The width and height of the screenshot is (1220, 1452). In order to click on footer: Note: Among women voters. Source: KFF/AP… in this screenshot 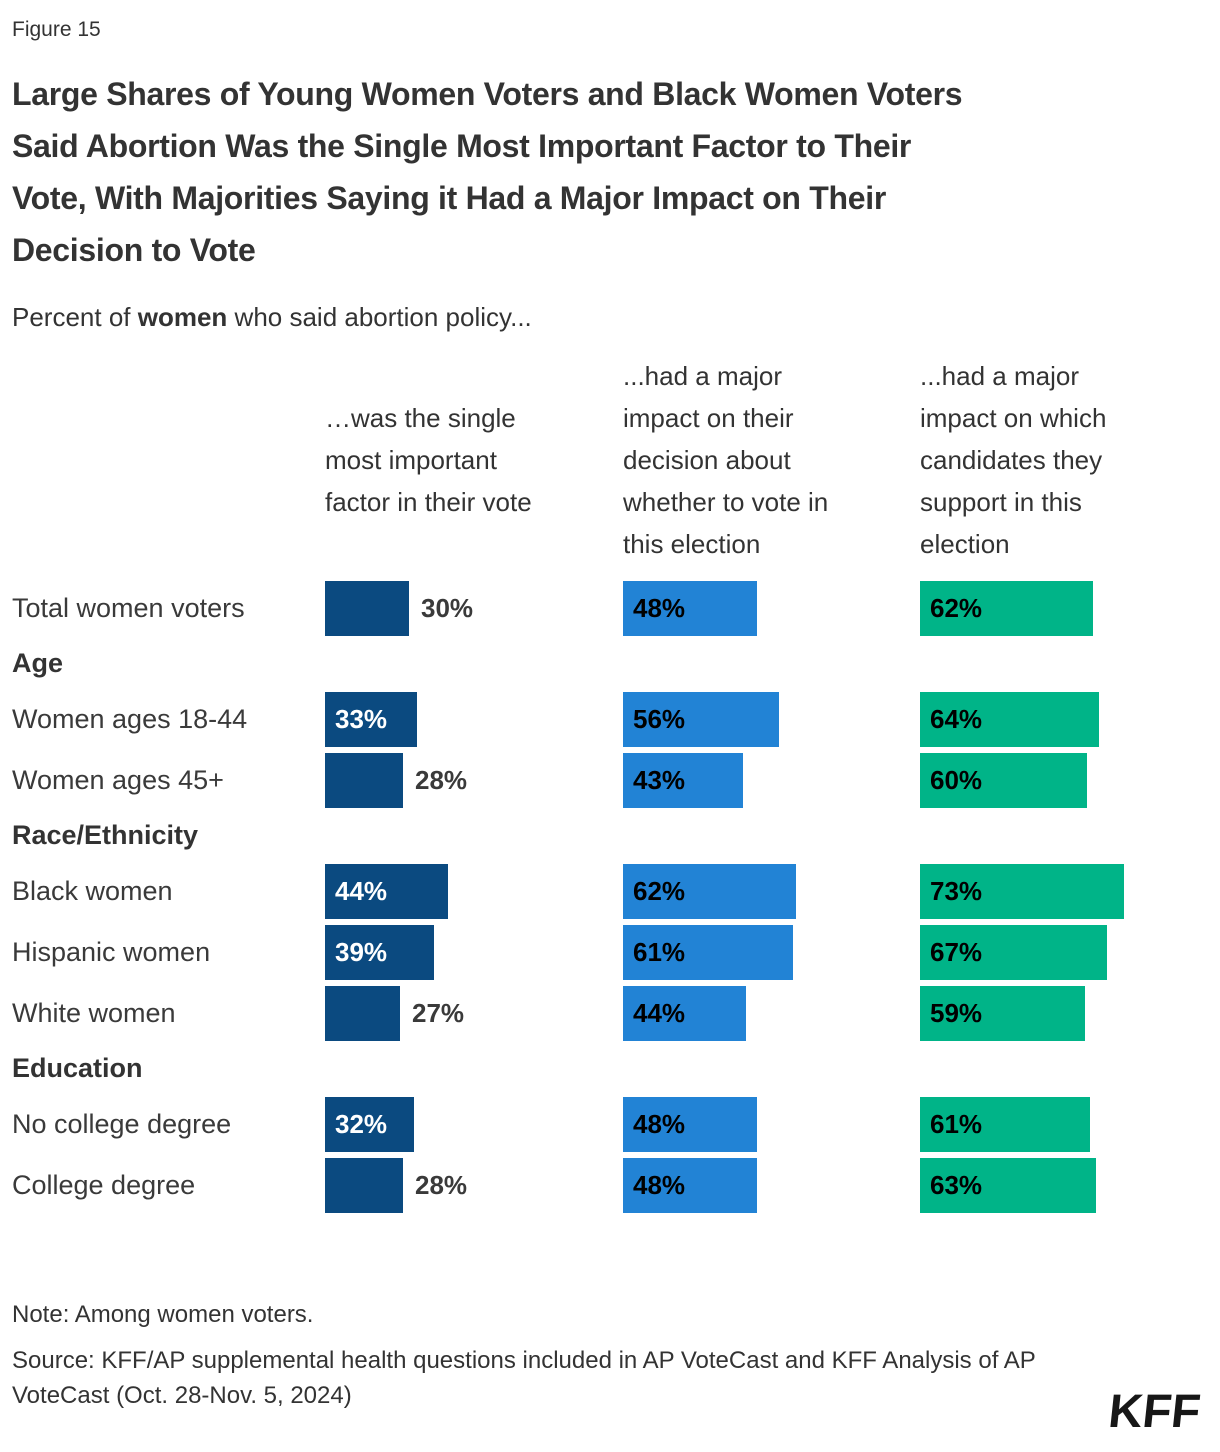, I will do `click(610, 1357)`.